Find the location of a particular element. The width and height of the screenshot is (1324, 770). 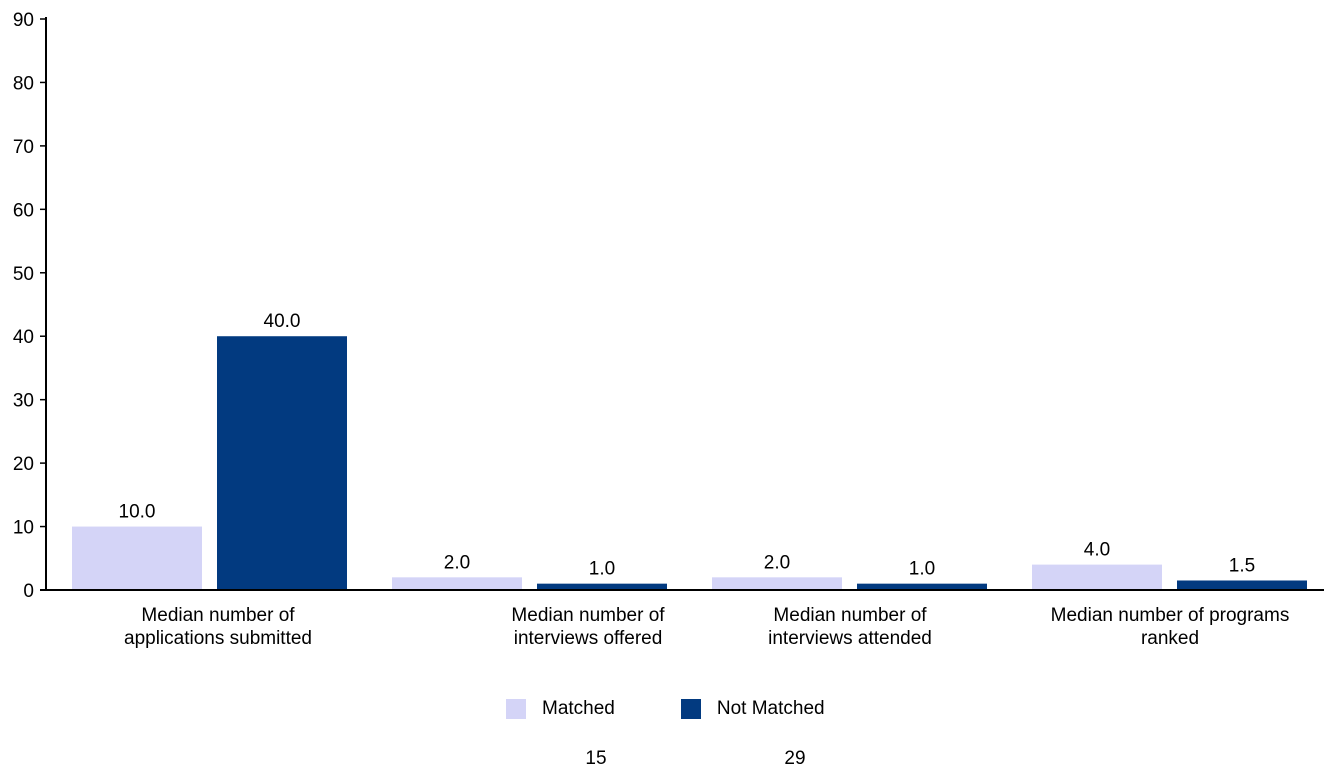

count-not-matched: 29 is located at coordinates (795, 758).